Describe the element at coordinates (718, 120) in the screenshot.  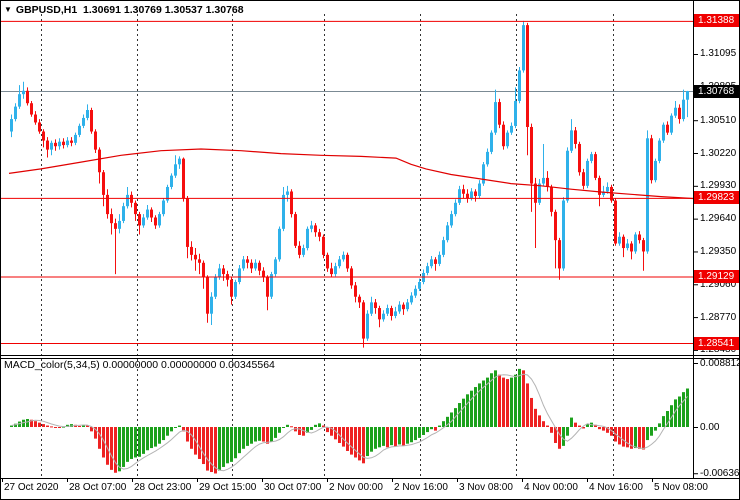
I see `price-axis-label: 1.30510` at that location.